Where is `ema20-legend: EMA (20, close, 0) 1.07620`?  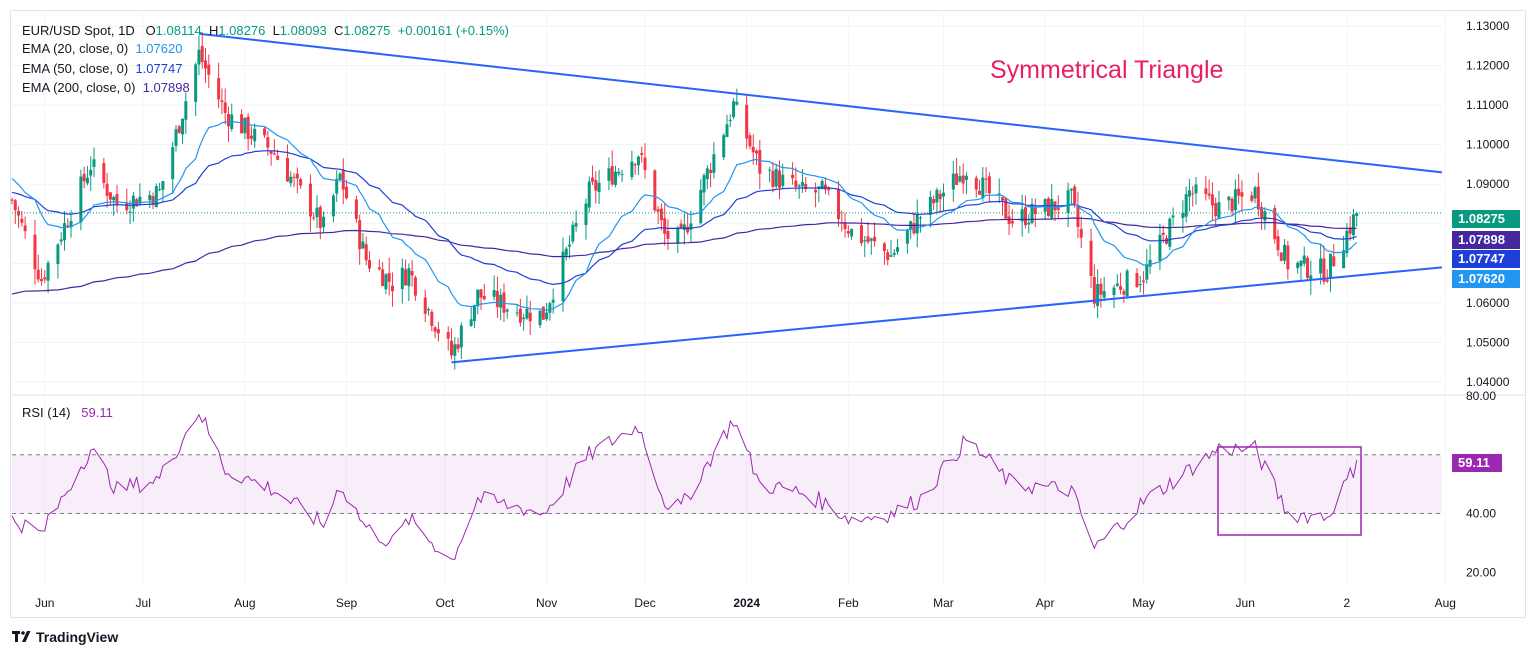
ema20-legend: EMA (20, close, 0) 1.07620 is located at coordinates (102, 48).